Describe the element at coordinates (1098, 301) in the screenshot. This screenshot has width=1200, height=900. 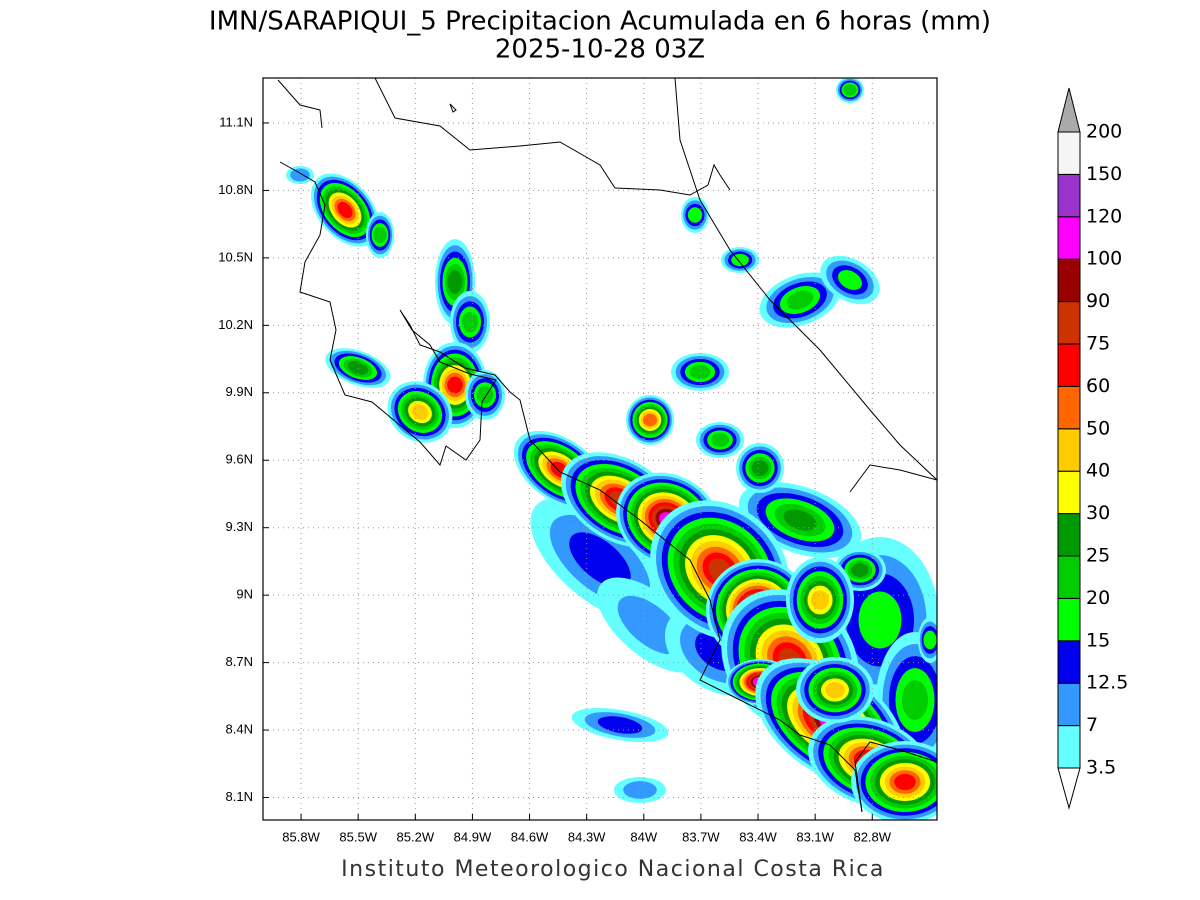
I see `colorbar-label: 90` at that location.